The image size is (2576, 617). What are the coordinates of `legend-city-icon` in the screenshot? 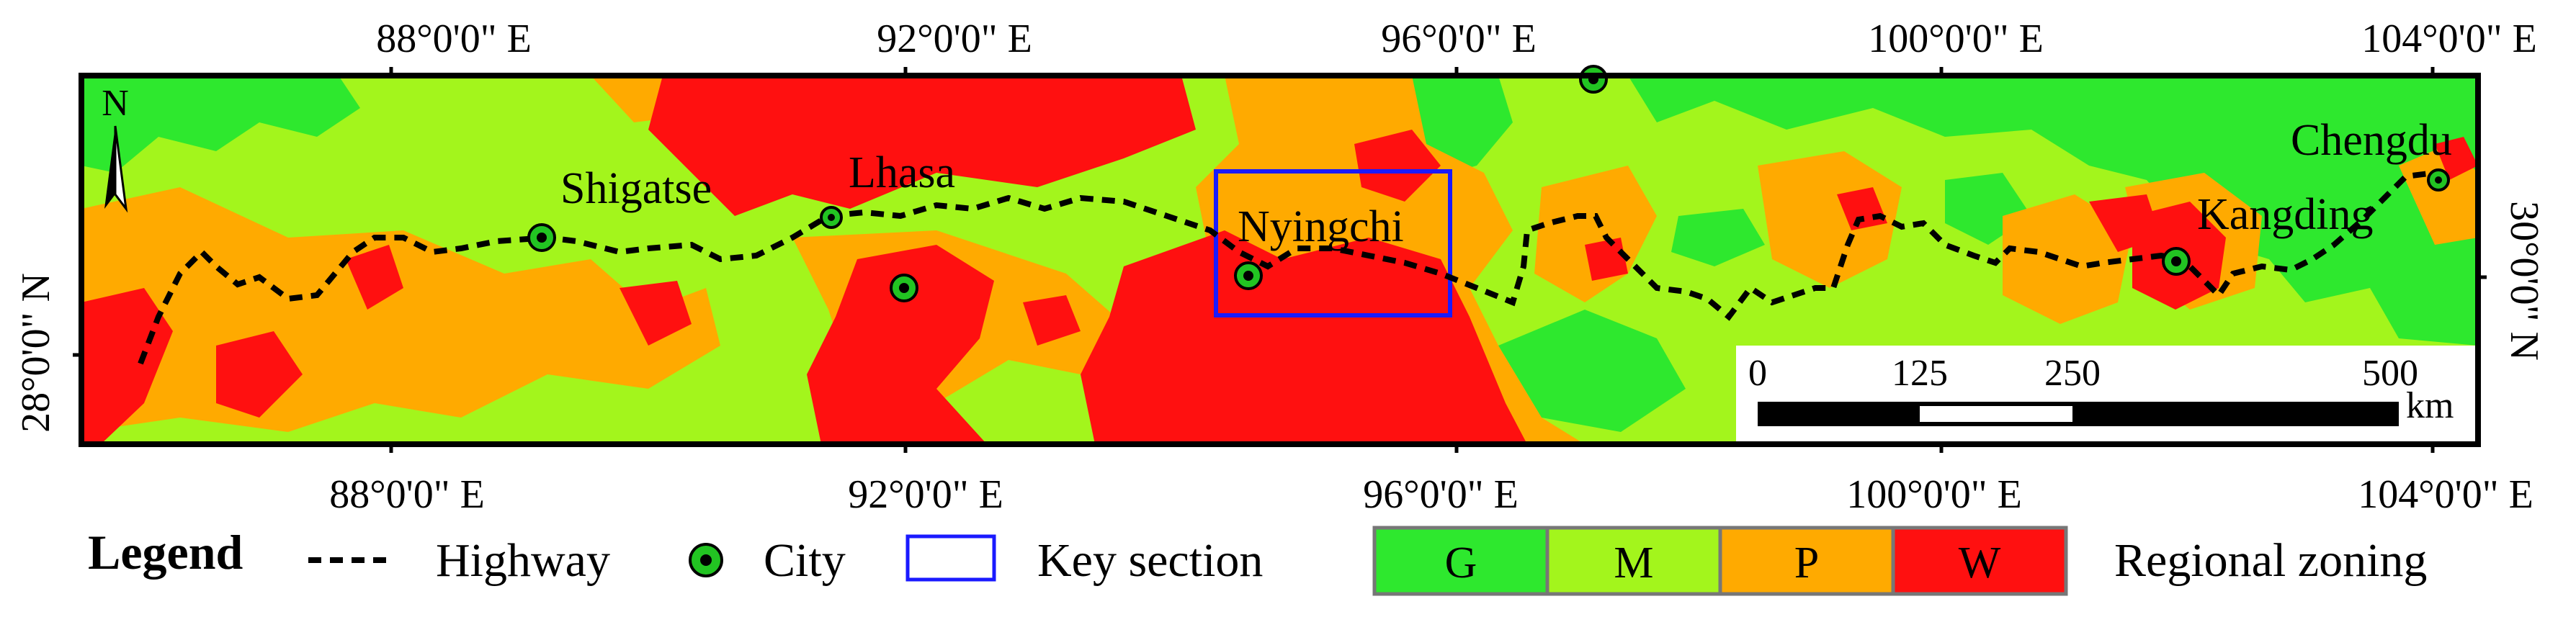 It's located at (706, 560).